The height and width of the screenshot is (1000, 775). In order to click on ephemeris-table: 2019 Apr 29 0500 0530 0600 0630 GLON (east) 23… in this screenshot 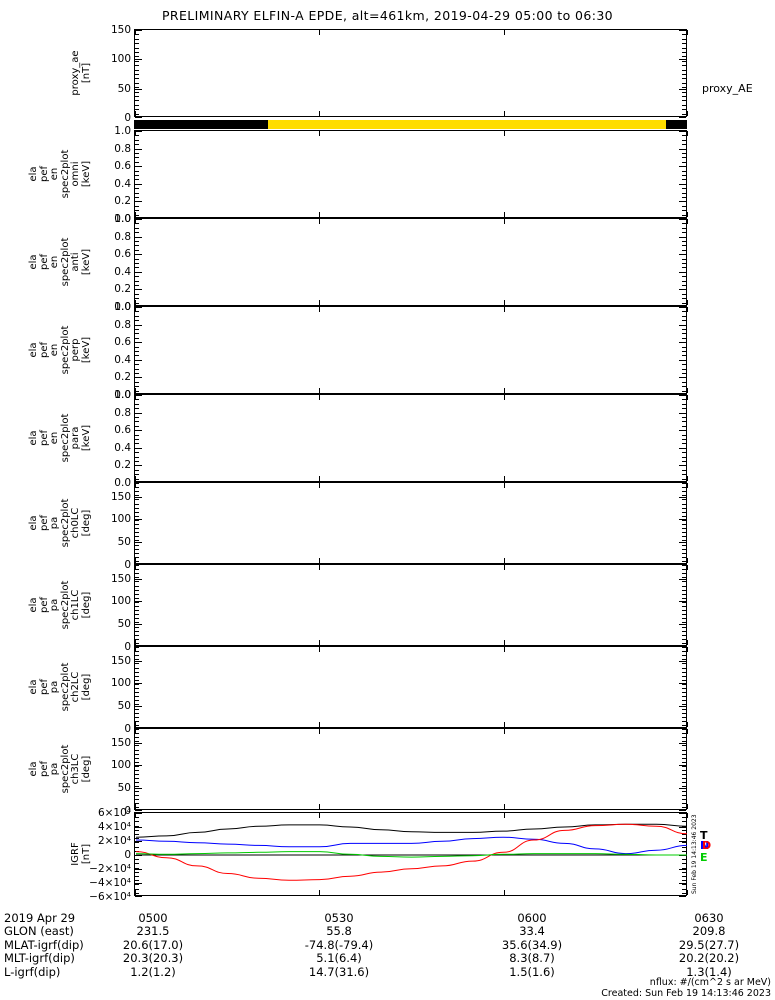, I will do `click(388, 945)`.